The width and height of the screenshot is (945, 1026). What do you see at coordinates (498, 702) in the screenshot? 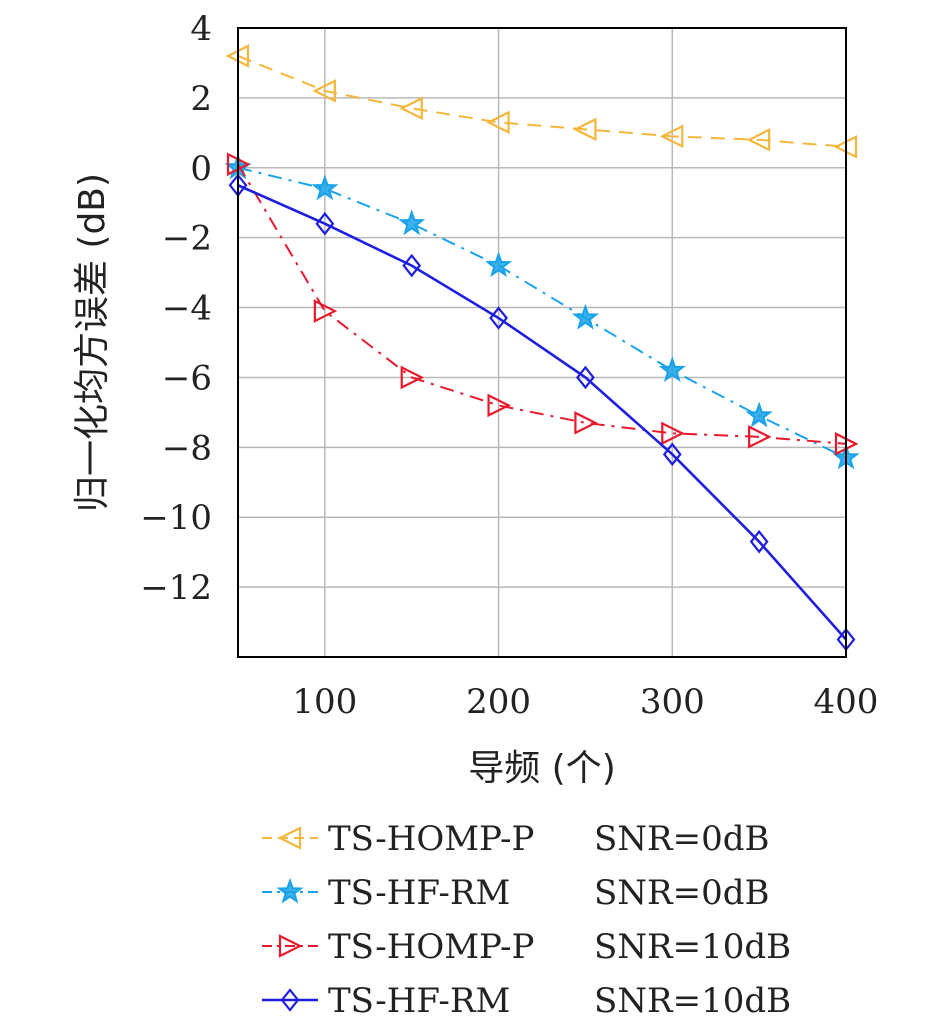
I see `x-tick-label: 200` at bounding box center [498, 702].